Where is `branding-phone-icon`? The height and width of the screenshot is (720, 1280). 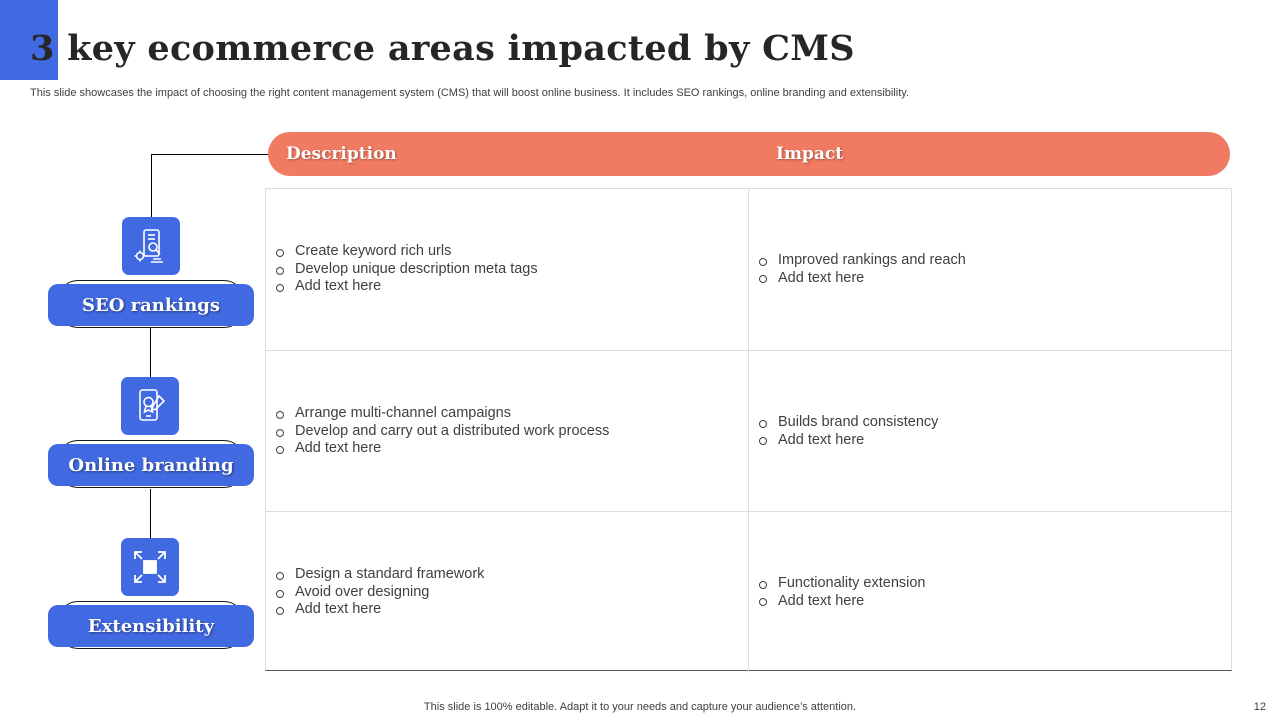
branding-phone-icon is located at coordinates (150, 406).